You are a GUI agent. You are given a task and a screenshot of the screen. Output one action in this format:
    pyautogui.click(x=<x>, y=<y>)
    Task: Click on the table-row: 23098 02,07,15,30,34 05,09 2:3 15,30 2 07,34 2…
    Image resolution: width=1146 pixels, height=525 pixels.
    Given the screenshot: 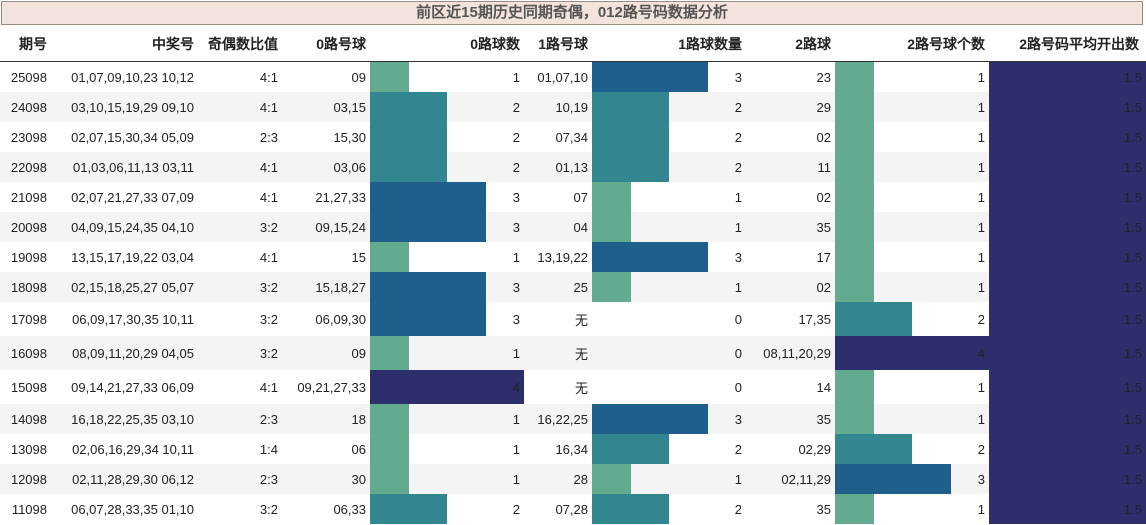 What is the action you would take?
    pyautogui.click(x=573, y=137)
    